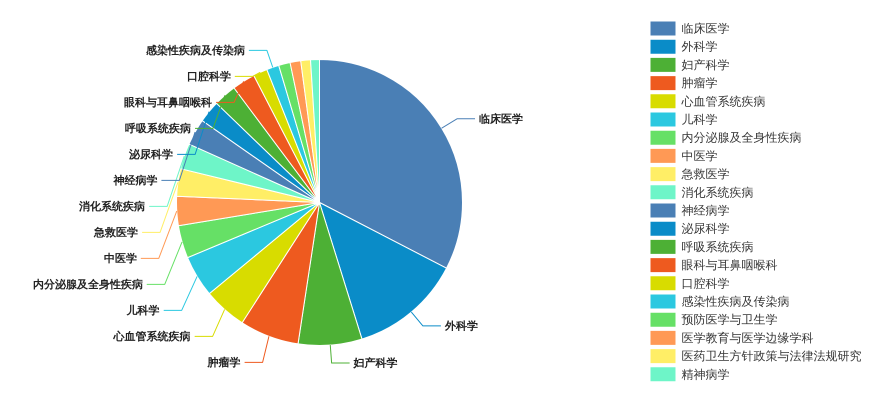  Describe the element at coordinates (461, 325) in the screenshot. I see `slice-label: 外科学` at that location.